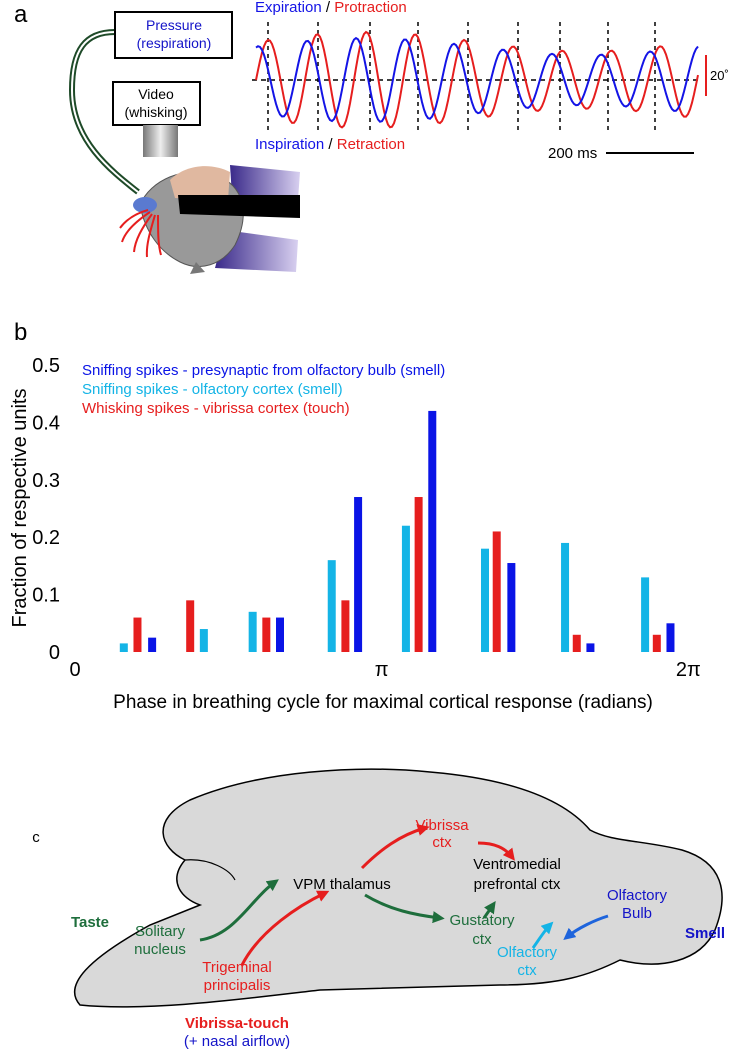 The width and height of the screenshot is (732, 1055). What do you see at coordinates (174, 25) in the screenshot?
I see `box-text: Pressure` at bounding box center [174, 25].